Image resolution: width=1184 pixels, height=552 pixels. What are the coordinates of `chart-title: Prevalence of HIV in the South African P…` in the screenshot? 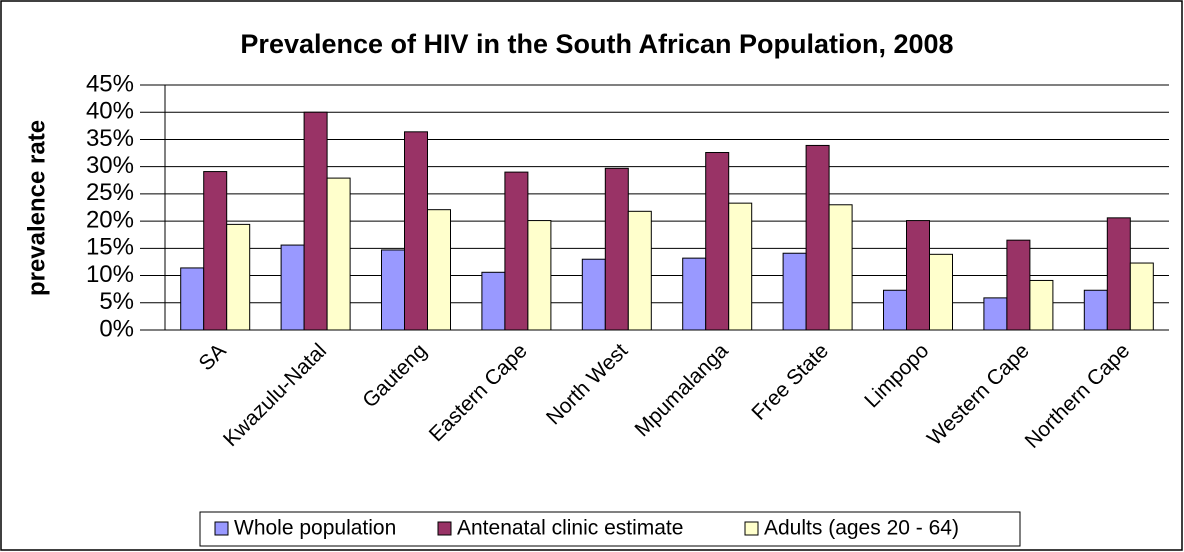 It's located at (596, 44).